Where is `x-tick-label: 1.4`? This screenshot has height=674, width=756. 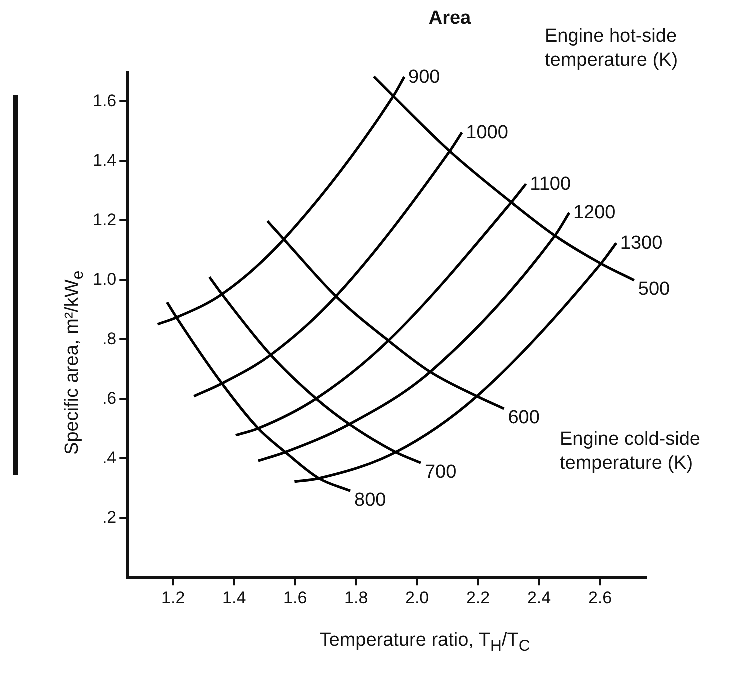
x-tick-label: 1.4 is located at coordinates (234, 598).